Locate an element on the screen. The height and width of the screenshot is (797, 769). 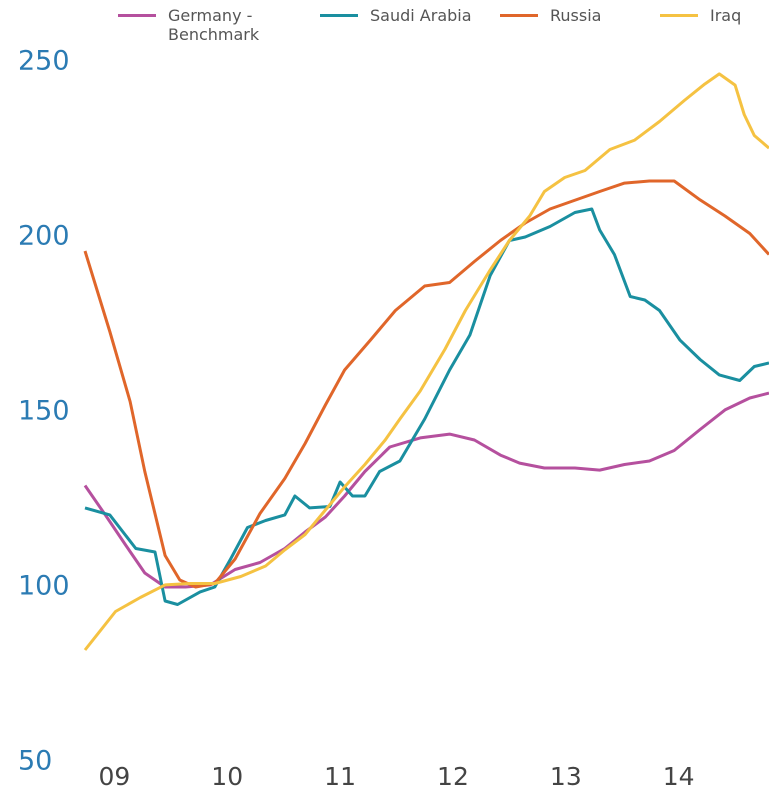
y-tick-label: 100 is located at coordinates (44, 586).